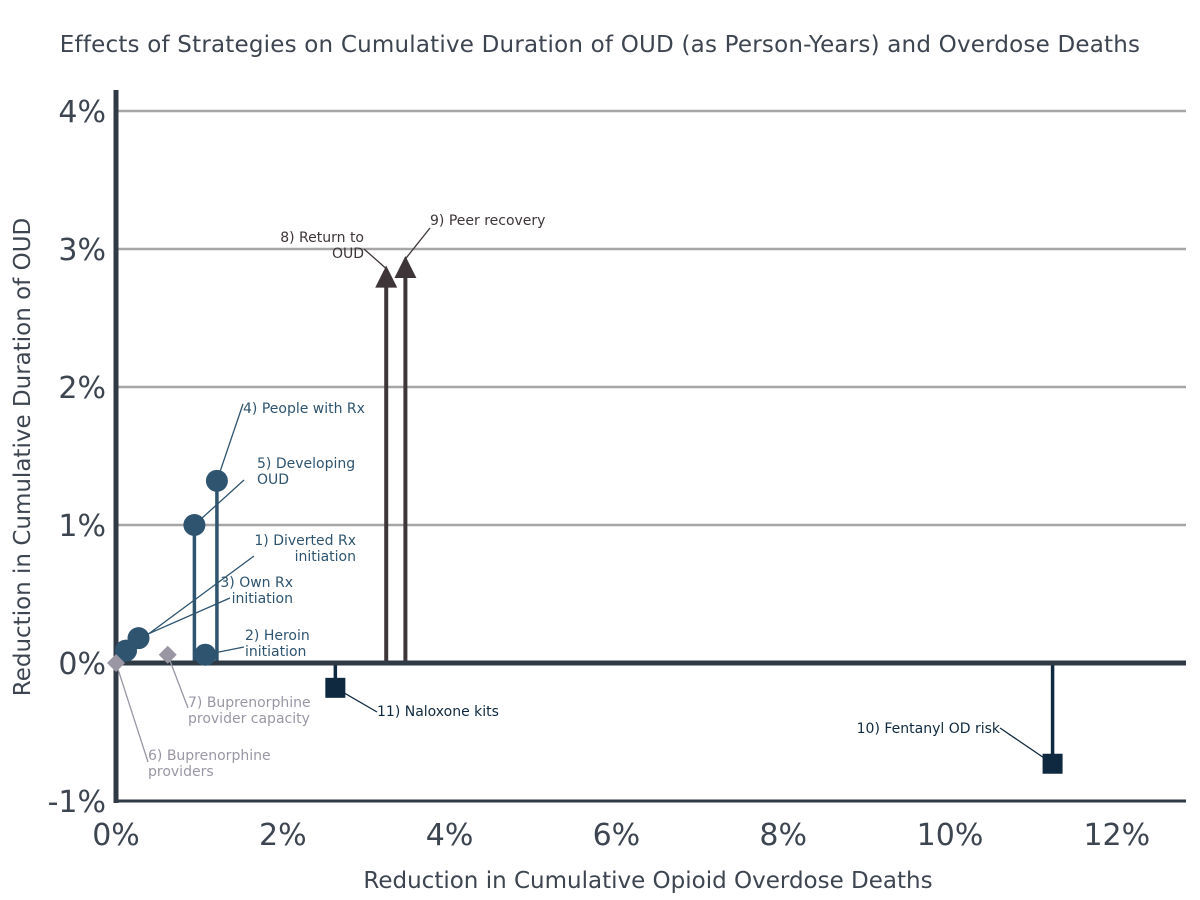 This screenshot has width=1200, height=900. I want to click on x-tick-label: 10%, so click(950, 835).